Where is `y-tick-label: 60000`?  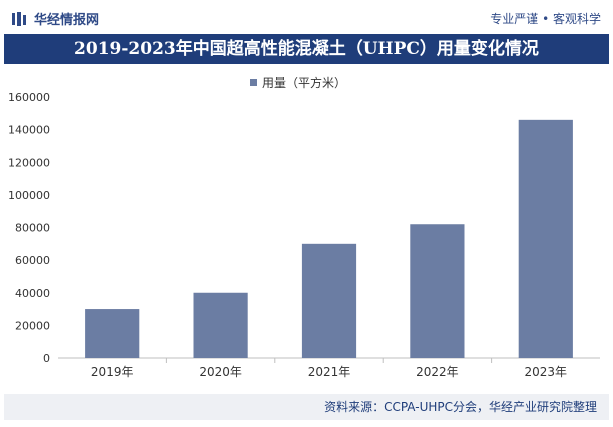 y-tick-label: 60000 is located at coordinates (32, 260).